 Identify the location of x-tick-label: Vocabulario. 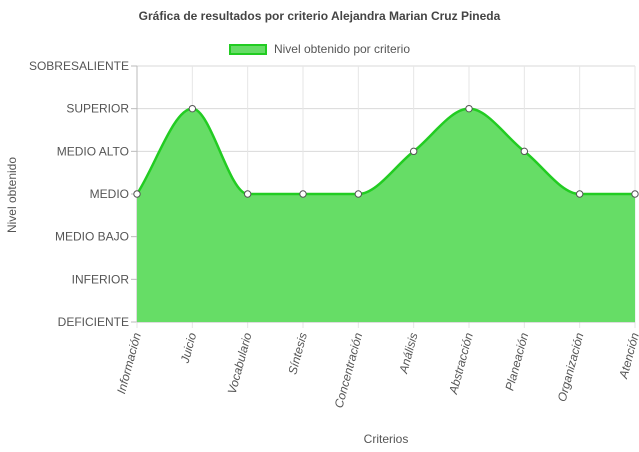
(240, 363).